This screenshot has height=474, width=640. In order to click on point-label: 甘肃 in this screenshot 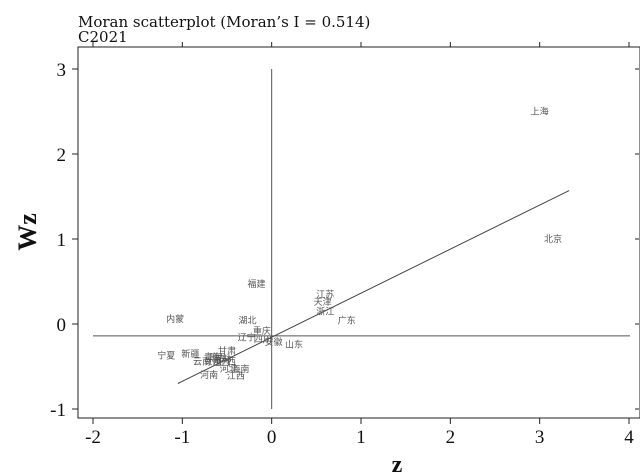, I will do `click(227, 351)`.